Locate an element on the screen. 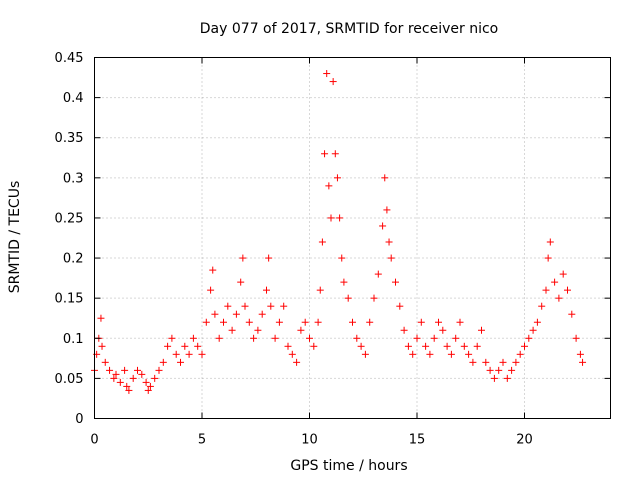 This screenshot has width=640, height=480. y-tick-label: 0.3 is located at coordinates (73, 178).